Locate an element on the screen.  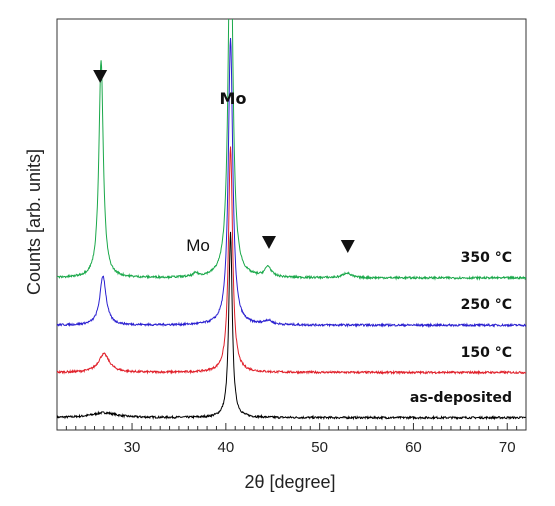
legend-label-150: 150 °C is located at coordinates (486, 353).